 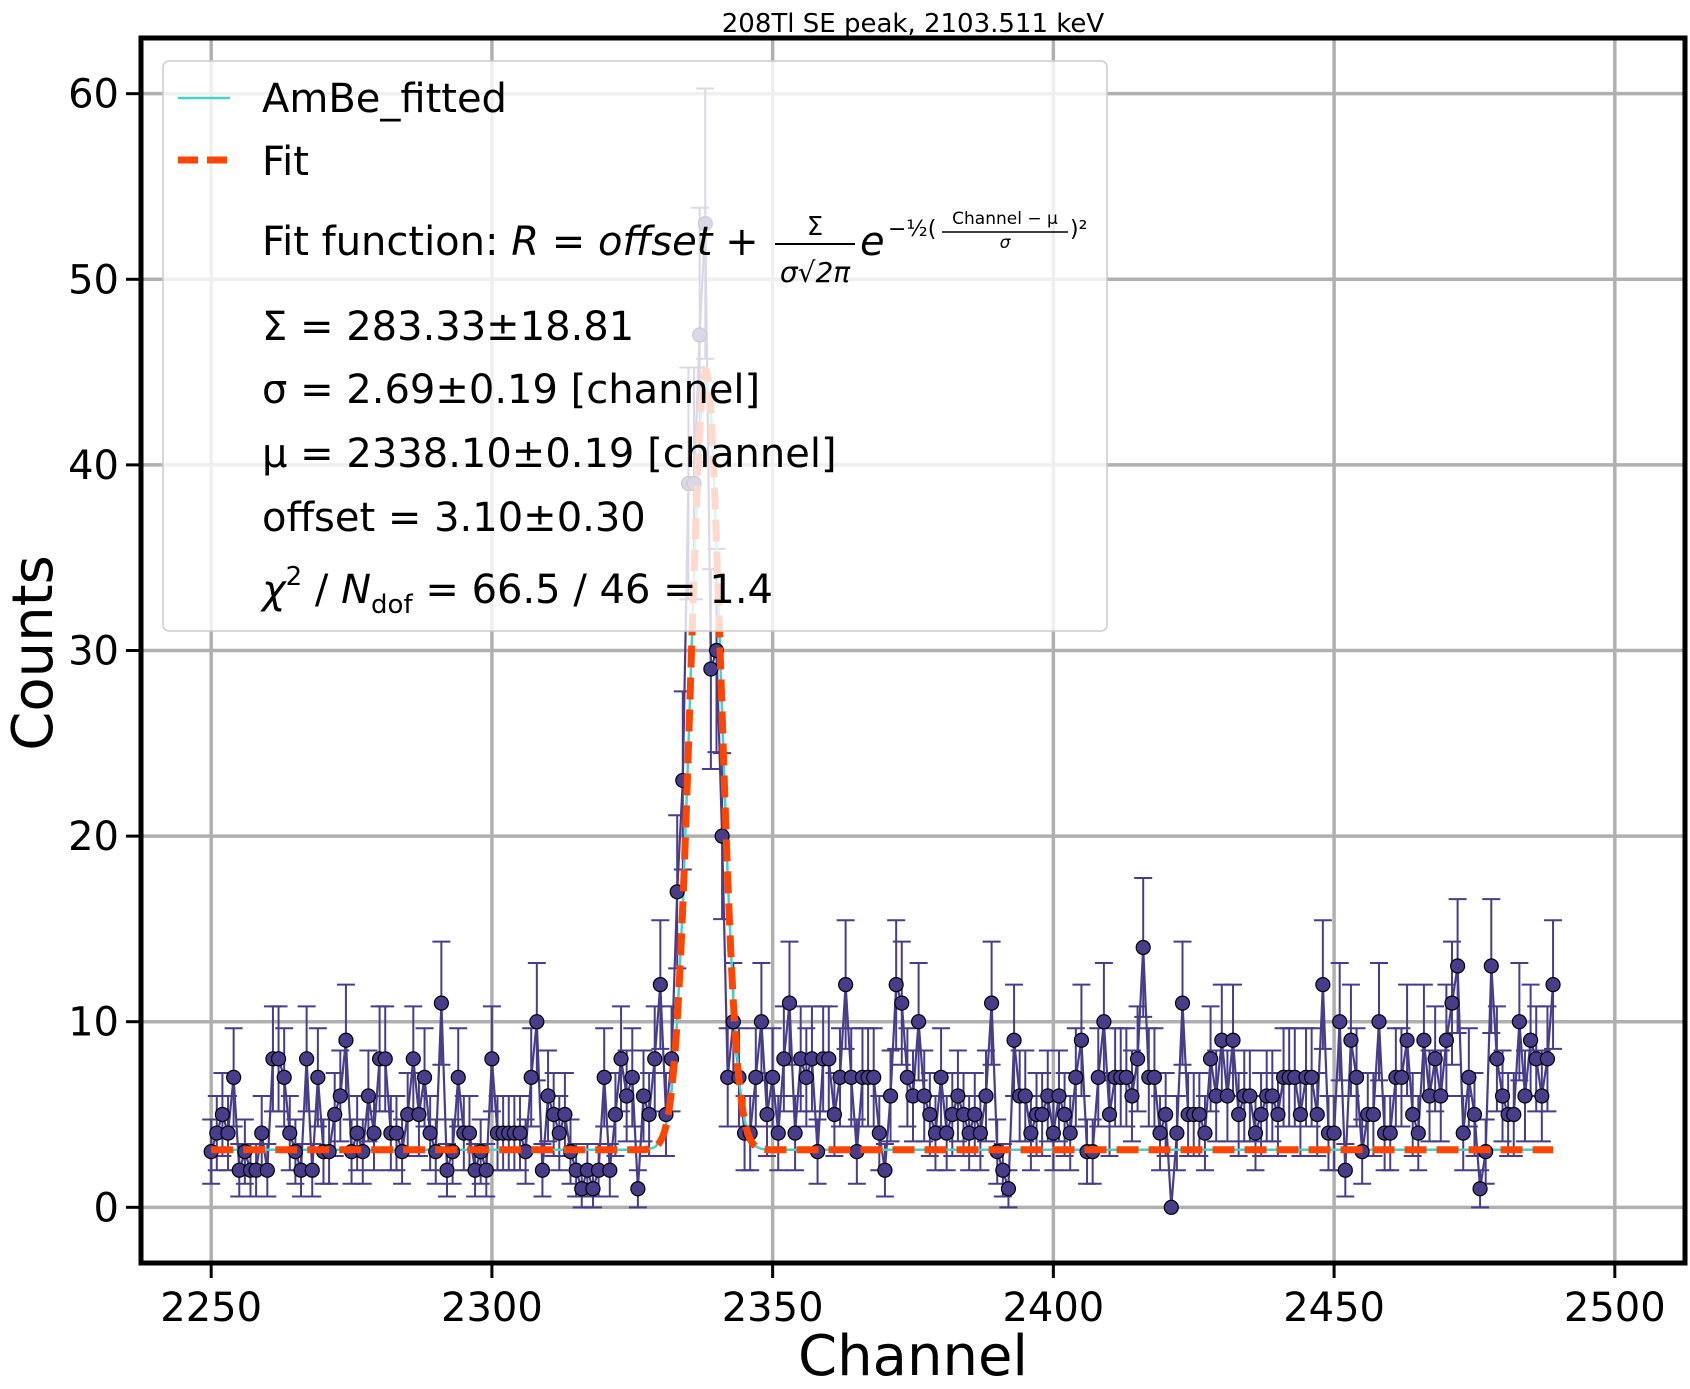 What do you see at coordinates (211, 1308) in the screenshot?
I see `x-tick-label: 2250` at bounding box center [211, 1308].